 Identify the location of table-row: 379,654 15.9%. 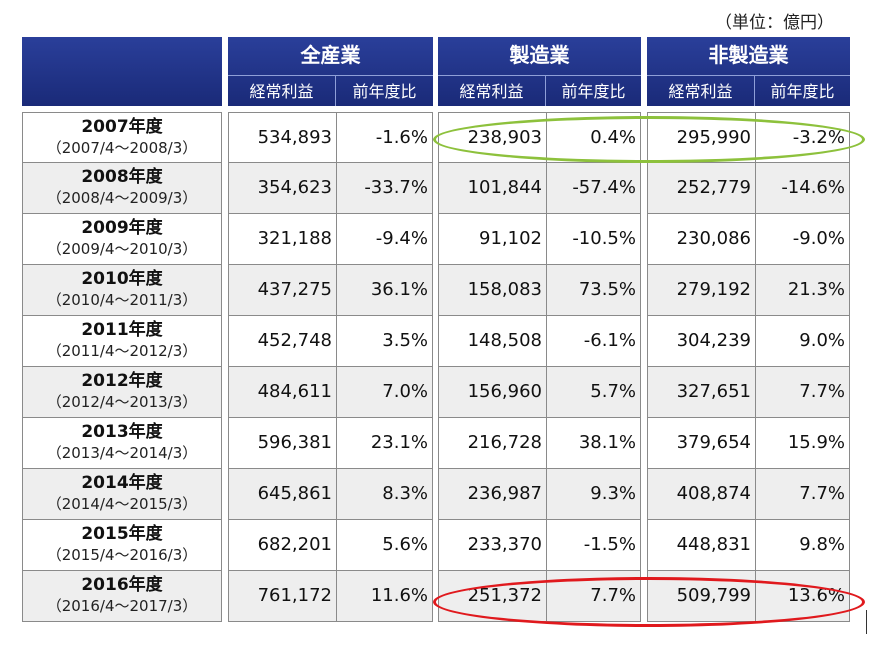
(748, 443).